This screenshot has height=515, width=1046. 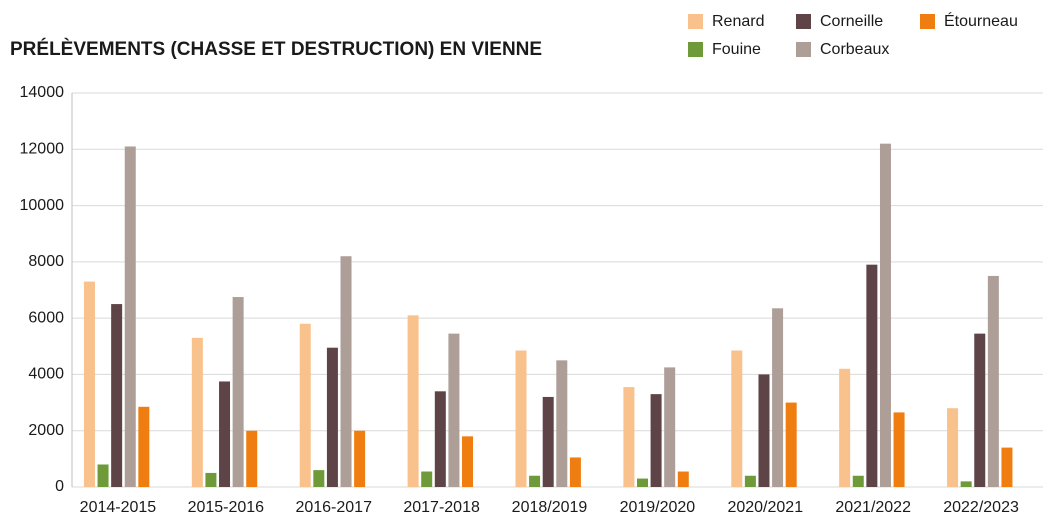 I want to click on x-tick-label: 2019/2020, so click(x=658, y=507).